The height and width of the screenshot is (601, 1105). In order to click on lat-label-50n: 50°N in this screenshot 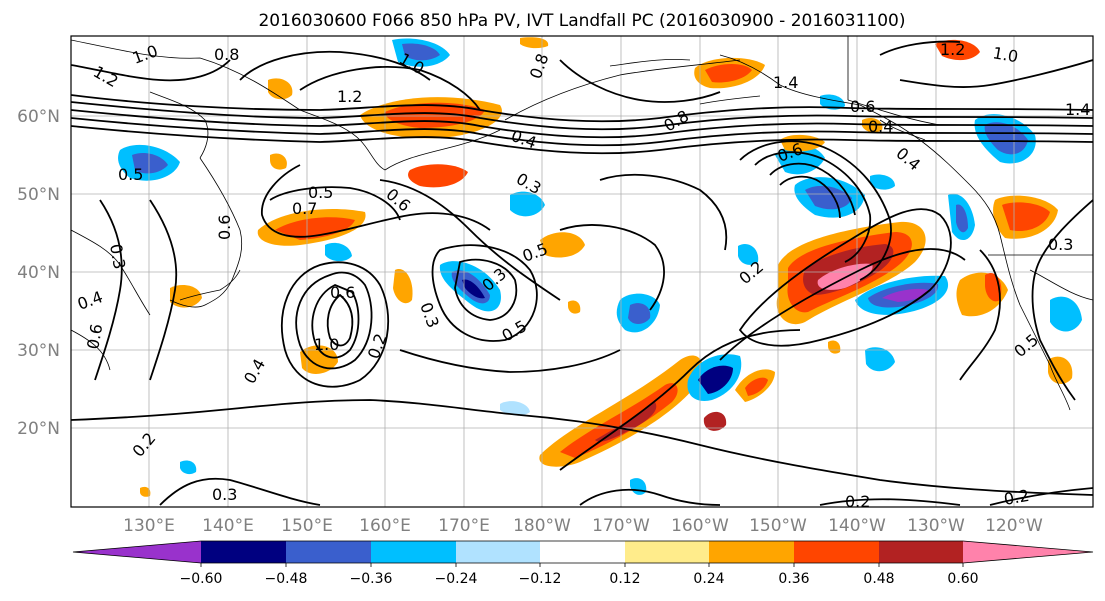, I will do `click(38, 195)`.